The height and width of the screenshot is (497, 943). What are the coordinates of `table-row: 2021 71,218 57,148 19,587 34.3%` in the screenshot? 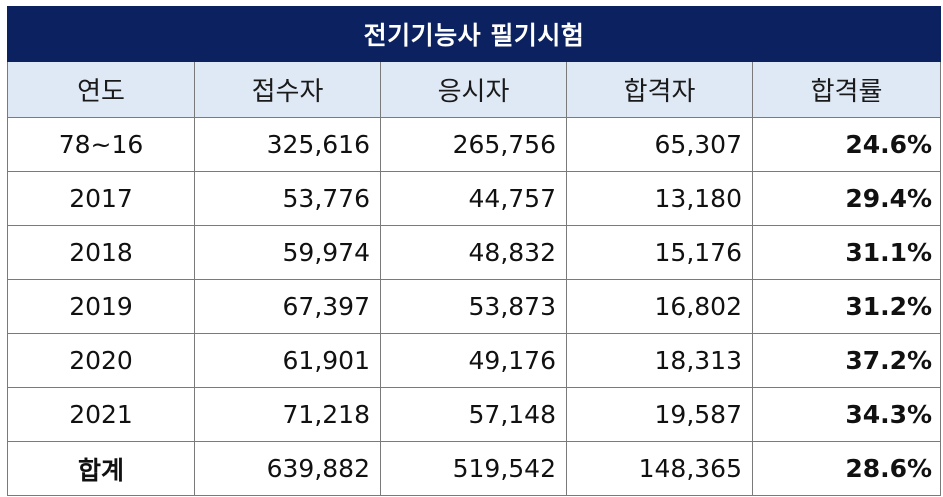 It's located at (474, 414).